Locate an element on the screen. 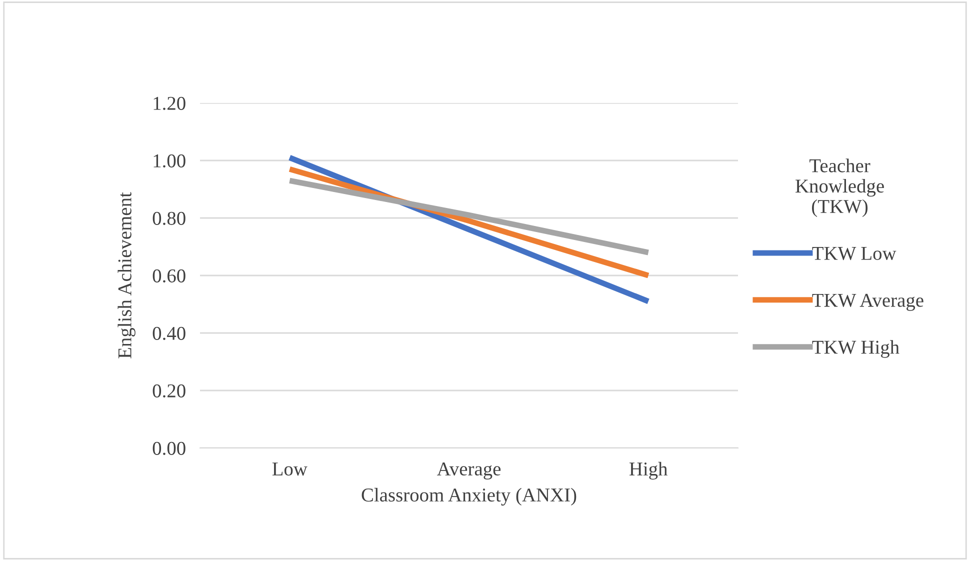 The width and height of the screenshot is (970, 561). x-axis-title: Classroom Anxiety (ANXI) is located at coordinates (469, 497).